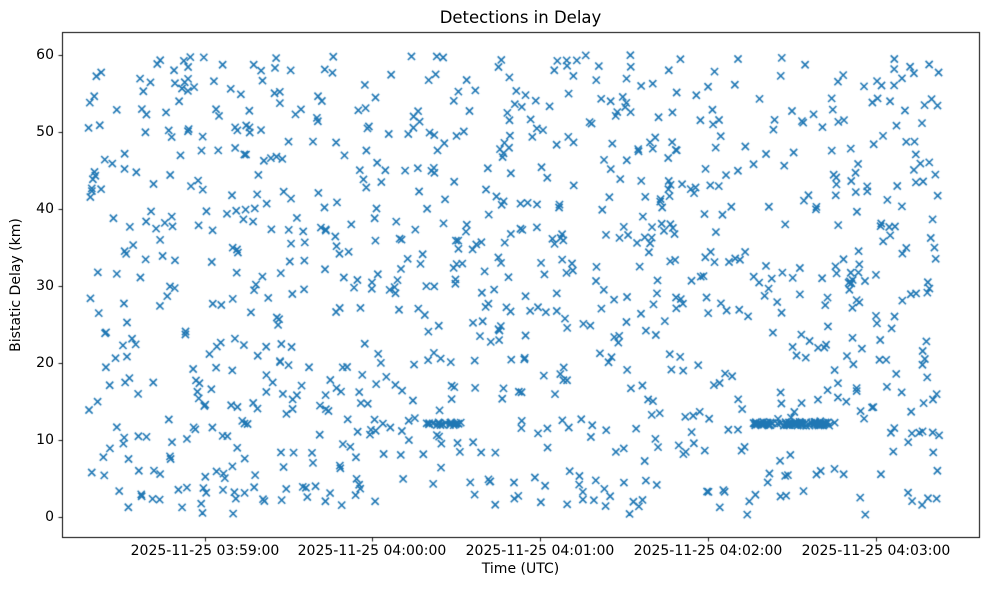  Describe the element at coordinates (520, 17) in the screenshot. I see `chart-title: Detections in Delay` at that location.